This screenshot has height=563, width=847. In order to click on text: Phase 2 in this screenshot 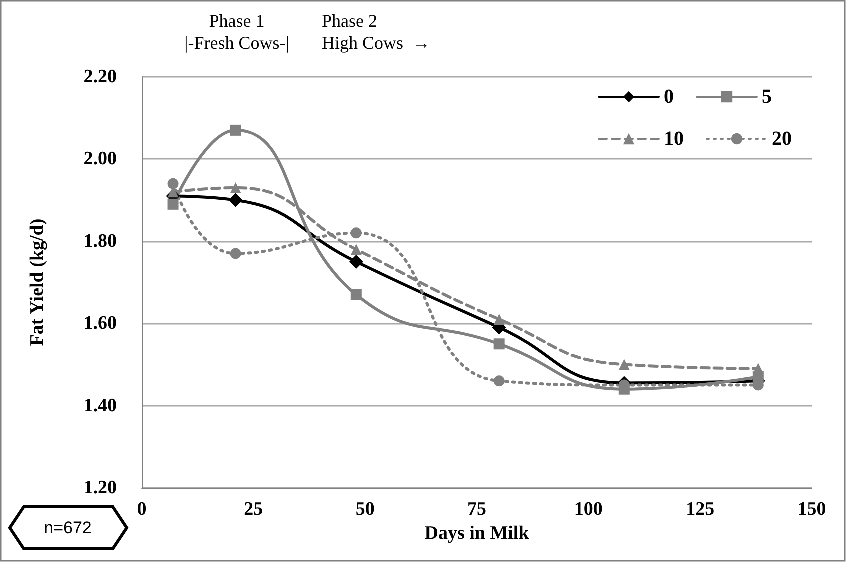, I will do `click(350, 21)`.